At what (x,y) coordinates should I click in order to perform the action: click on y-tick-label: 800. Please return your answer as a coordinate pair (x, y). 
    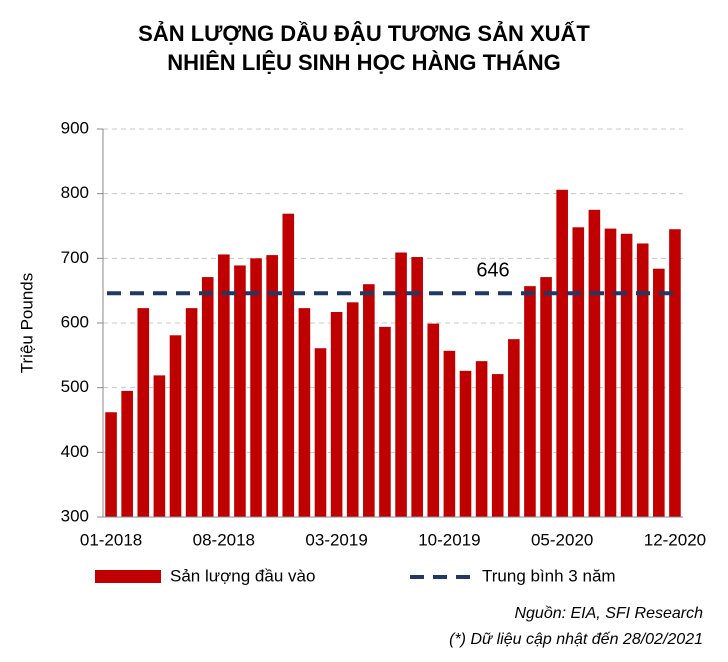
    Looking at the image, I should click on (75, 192).